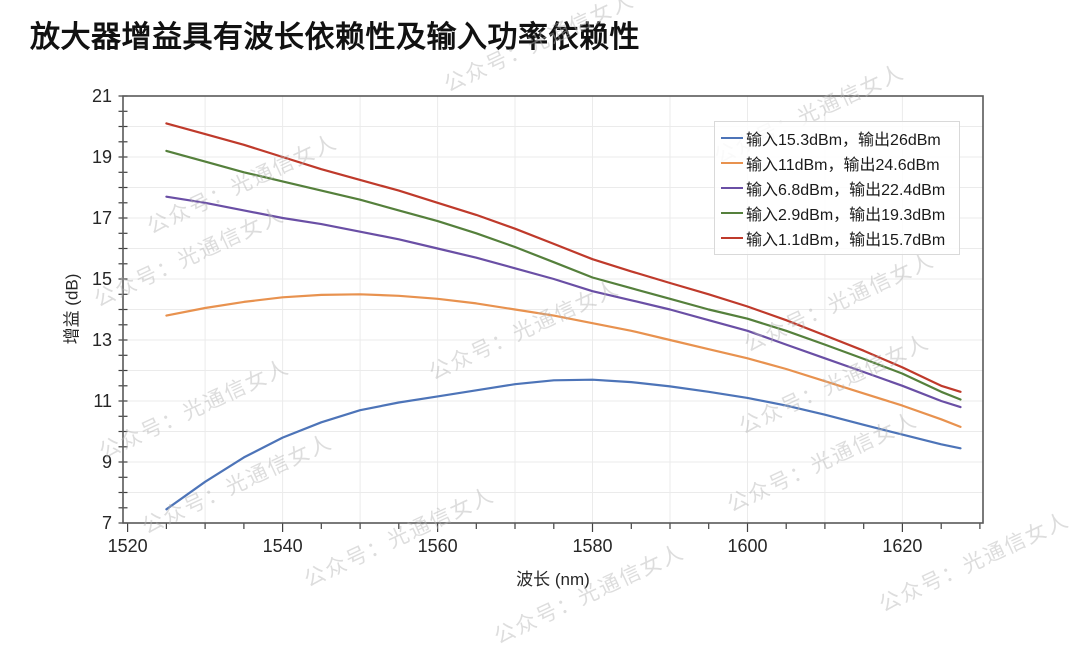 This screenshot has height=651, width=1080. What do you see at coordinates (72, 309) in the screenshot?
I see `y-axis-label: 增益 (dB)` at bounding box center [72, 309].